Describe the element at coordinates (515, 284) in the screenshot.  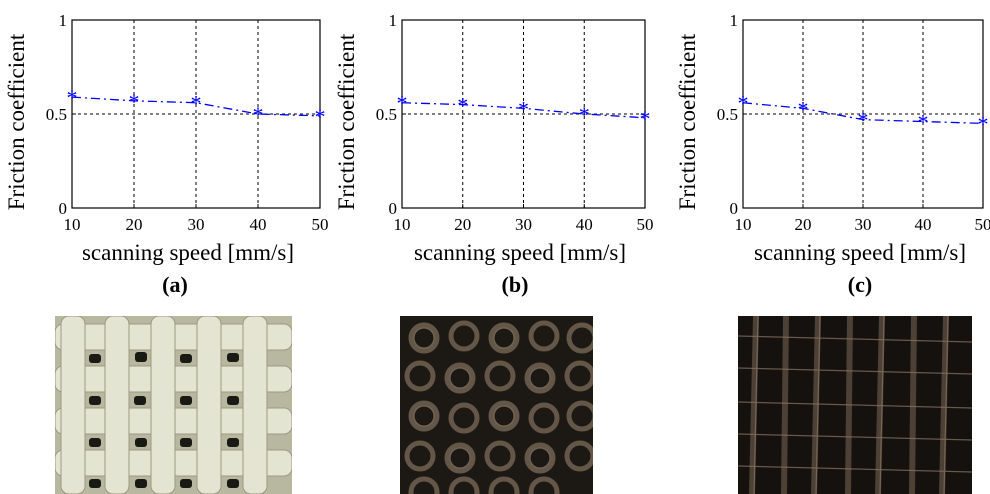
I see `caption-b: (b)` at that location.